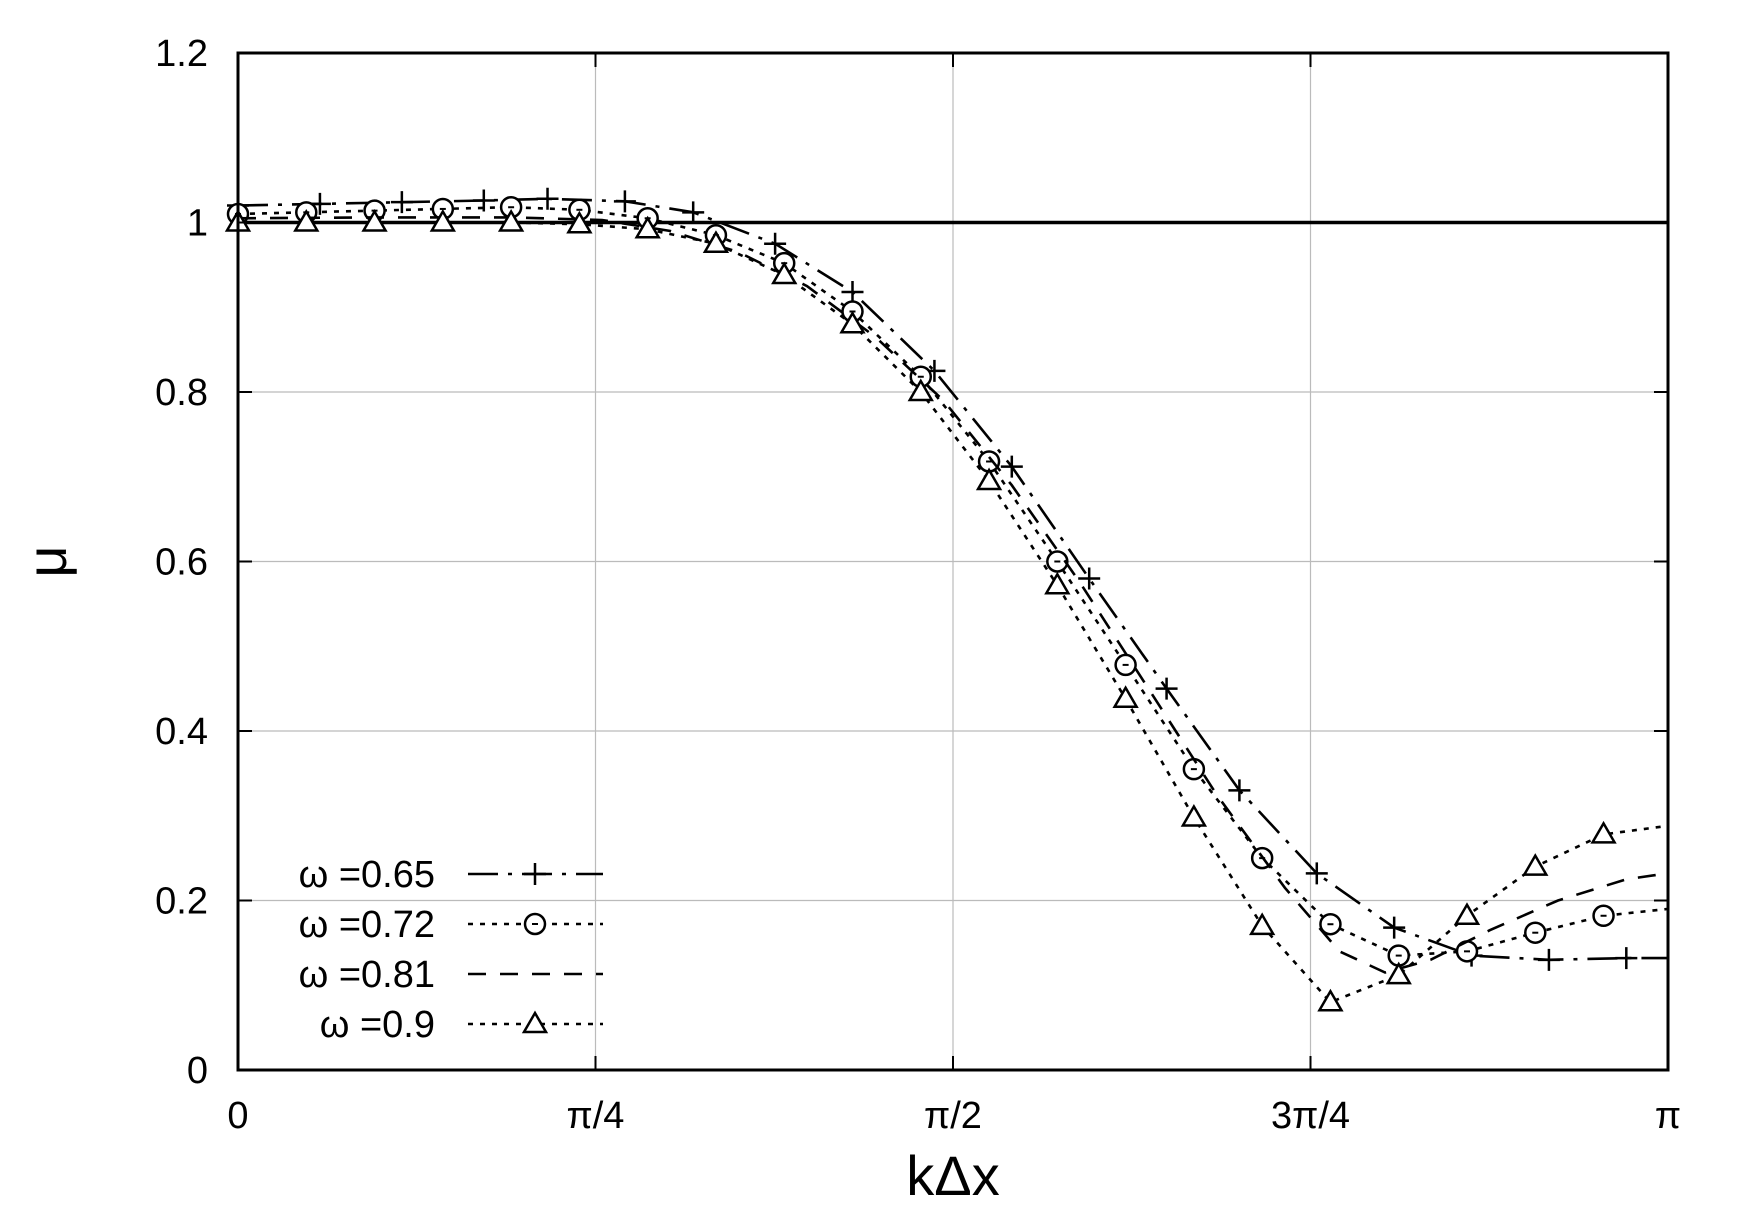 The height and width of the screenshot is (1222, 1750). What do you see at coordinates (1668, 1116) in the screenshot?
I see `x-tick-label: π` at bounding box center [1668, 1116].